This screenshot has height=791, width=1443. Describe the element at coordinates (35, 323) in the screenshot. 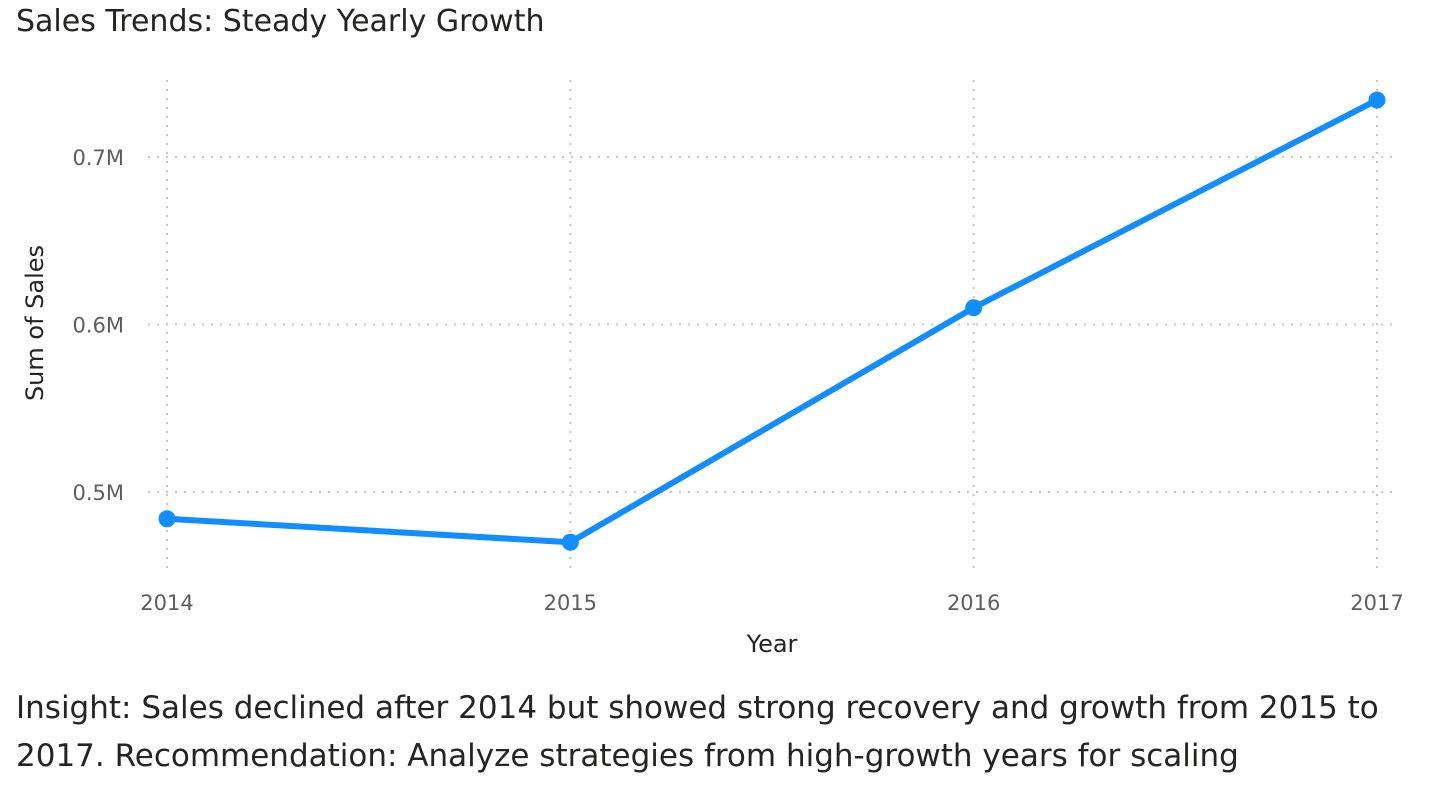

I see `y-axis-title: Sum of Sales` at that location.